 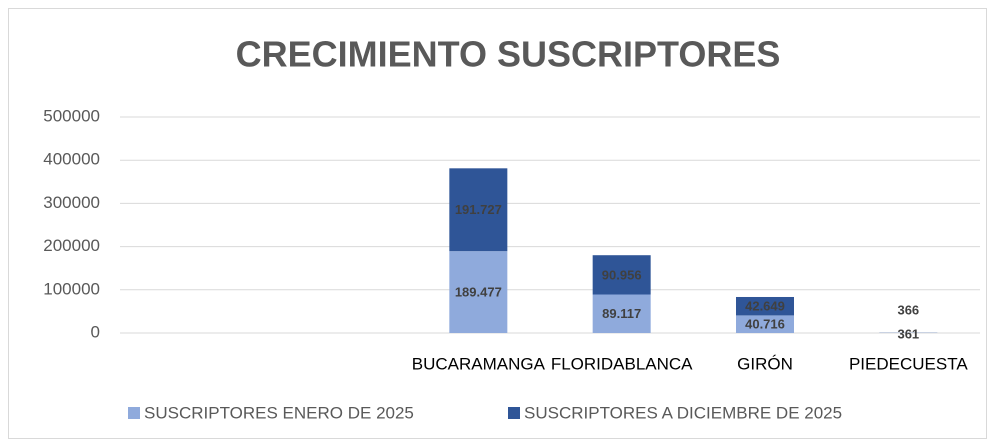 What do you see at coordinates (765, 363) in the screenshot?
I see `x-tick-label: GIRÓN` at bounding box center [765, 363].